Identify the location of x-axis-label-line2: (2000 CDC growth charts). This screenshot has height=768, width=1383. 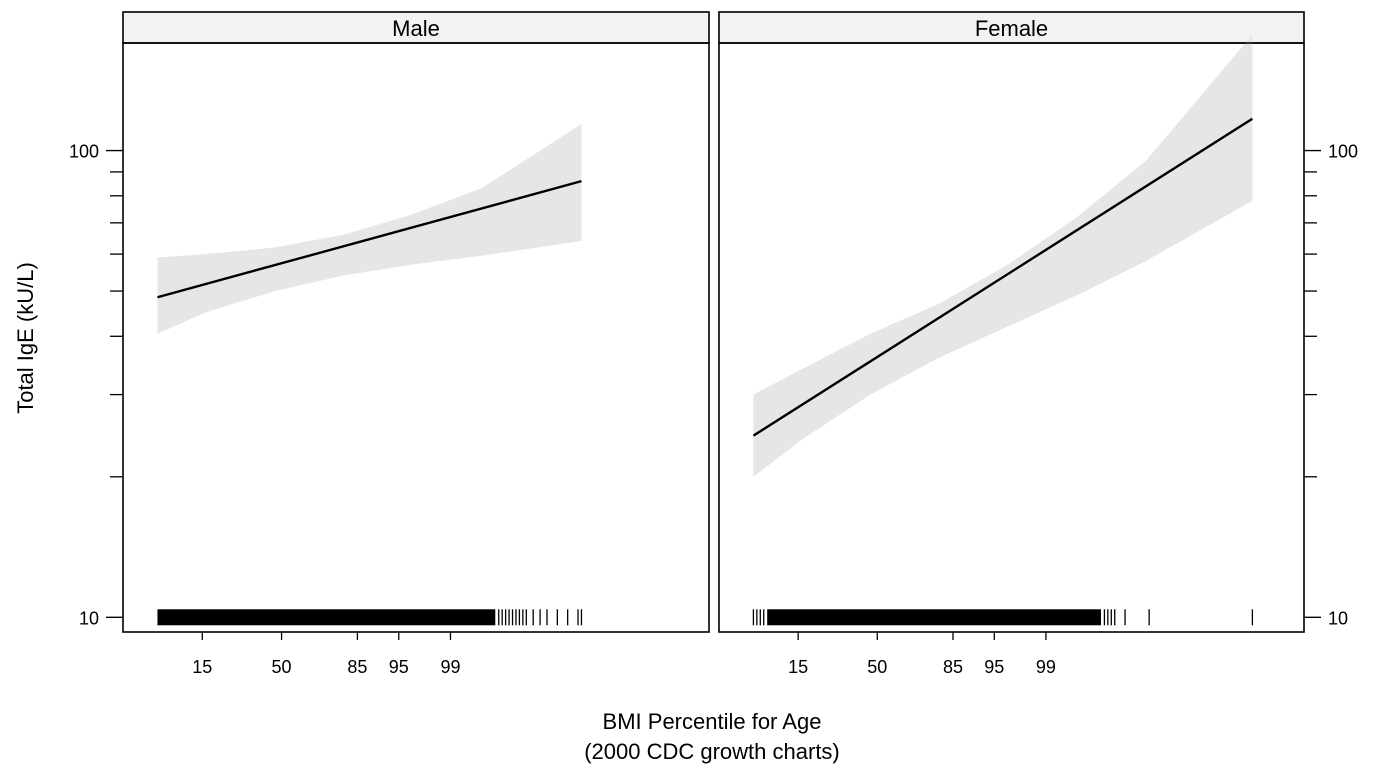
(712, 751).